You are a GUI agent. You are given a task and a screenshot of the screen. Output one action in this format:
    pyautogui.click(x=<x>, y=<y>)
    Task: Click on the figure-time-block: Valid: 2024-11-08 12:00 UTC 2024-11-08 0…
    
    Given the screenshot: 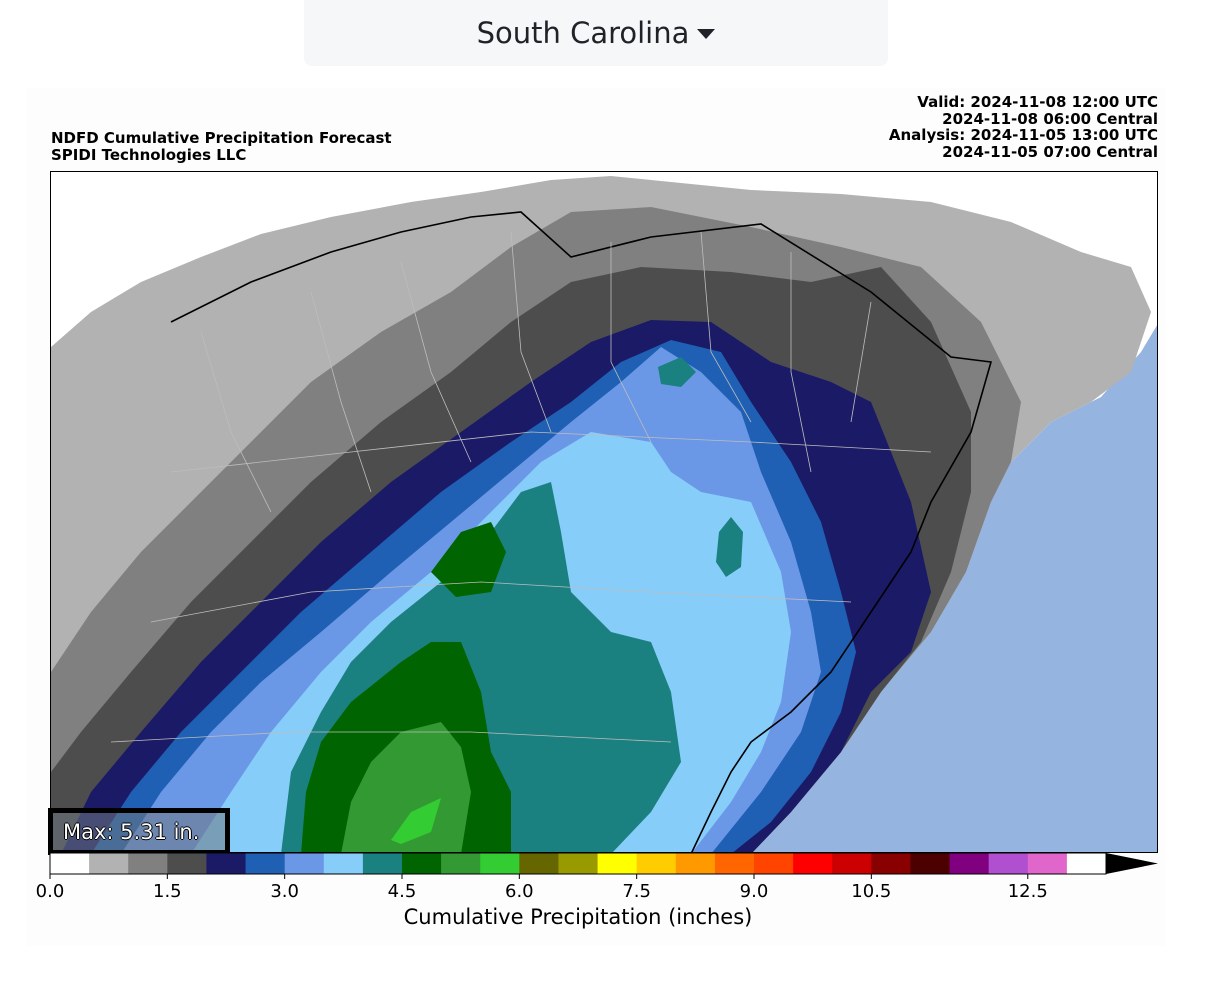 What is the action you would take?
    pyautogui.click(x=1023, y=127)
    